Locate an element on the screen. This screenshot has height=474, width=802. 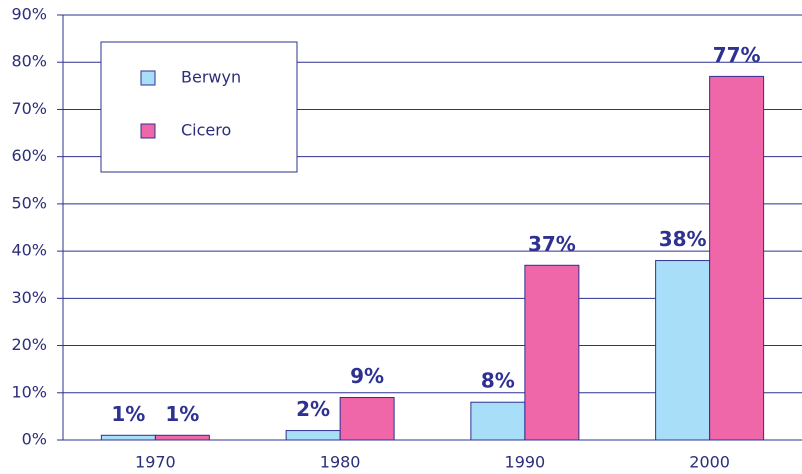
y-tick-label: 60% is located at coordinates (29, 155).